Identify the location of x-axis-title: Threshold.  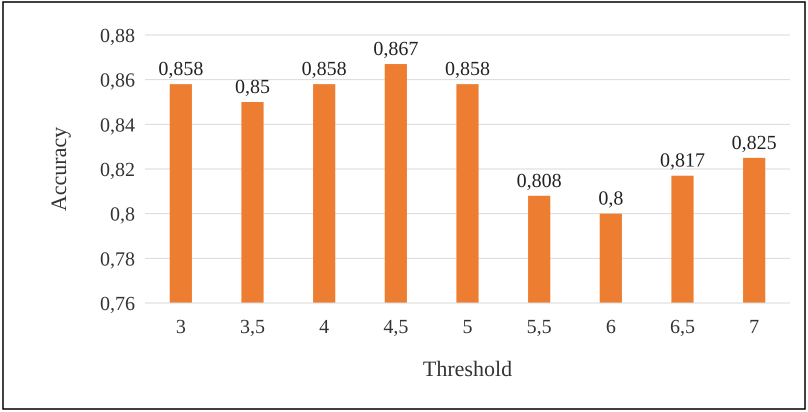
(467, 368).